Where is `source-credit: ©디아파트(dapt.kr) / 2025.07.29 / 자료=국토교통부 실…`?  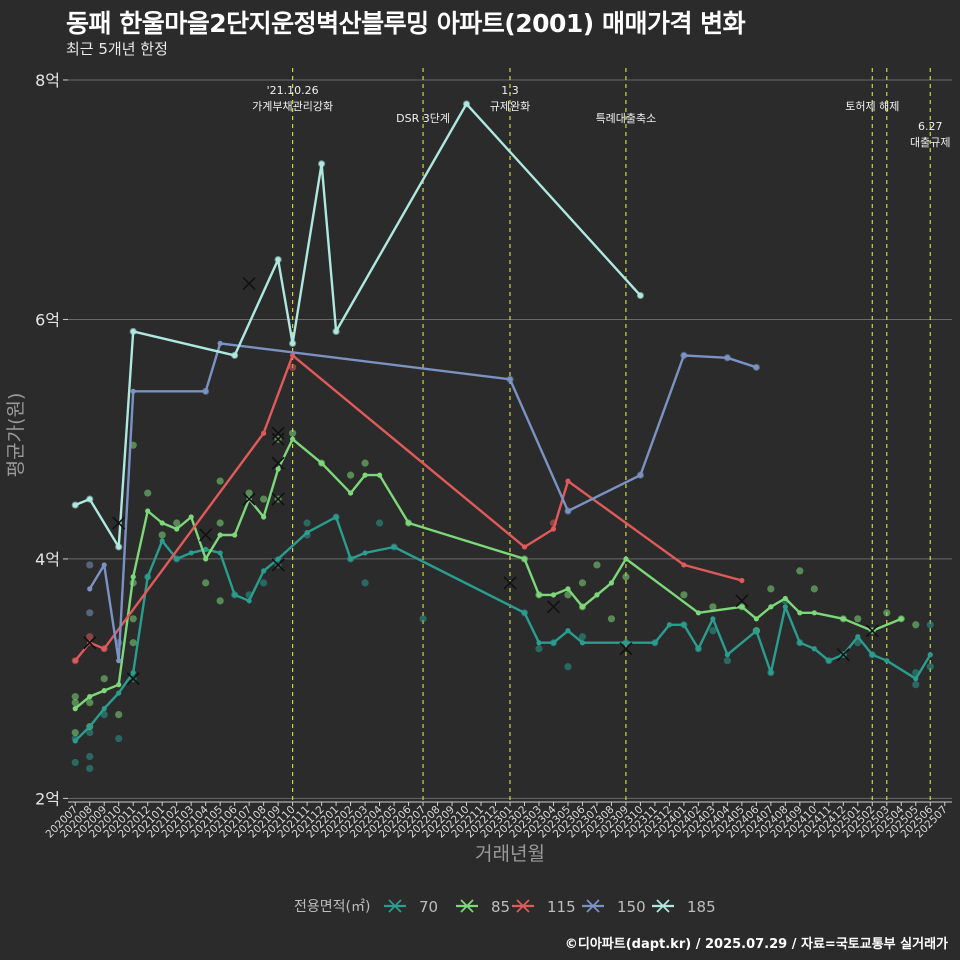 source-credit: ©디아파트(dapt.kr) / 2025.07.29 / 자료=국토교통부 실… is located at coordinates (756, 944).